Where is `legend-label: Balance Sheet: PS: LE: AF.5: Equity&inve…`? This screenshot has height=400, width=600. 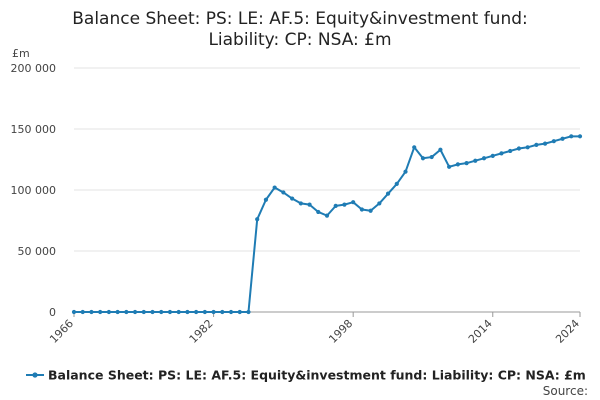
legend-label: Balance Sheet: PS: LE: AF.5: Equity&inve… is located at coordinates (317, 375).